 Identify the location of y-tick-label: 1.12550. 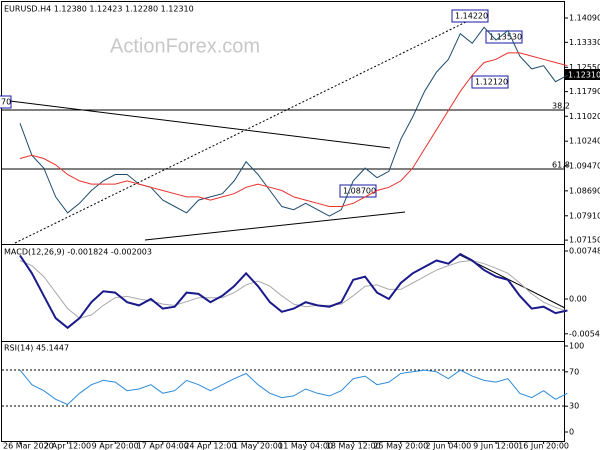
(584, 67).